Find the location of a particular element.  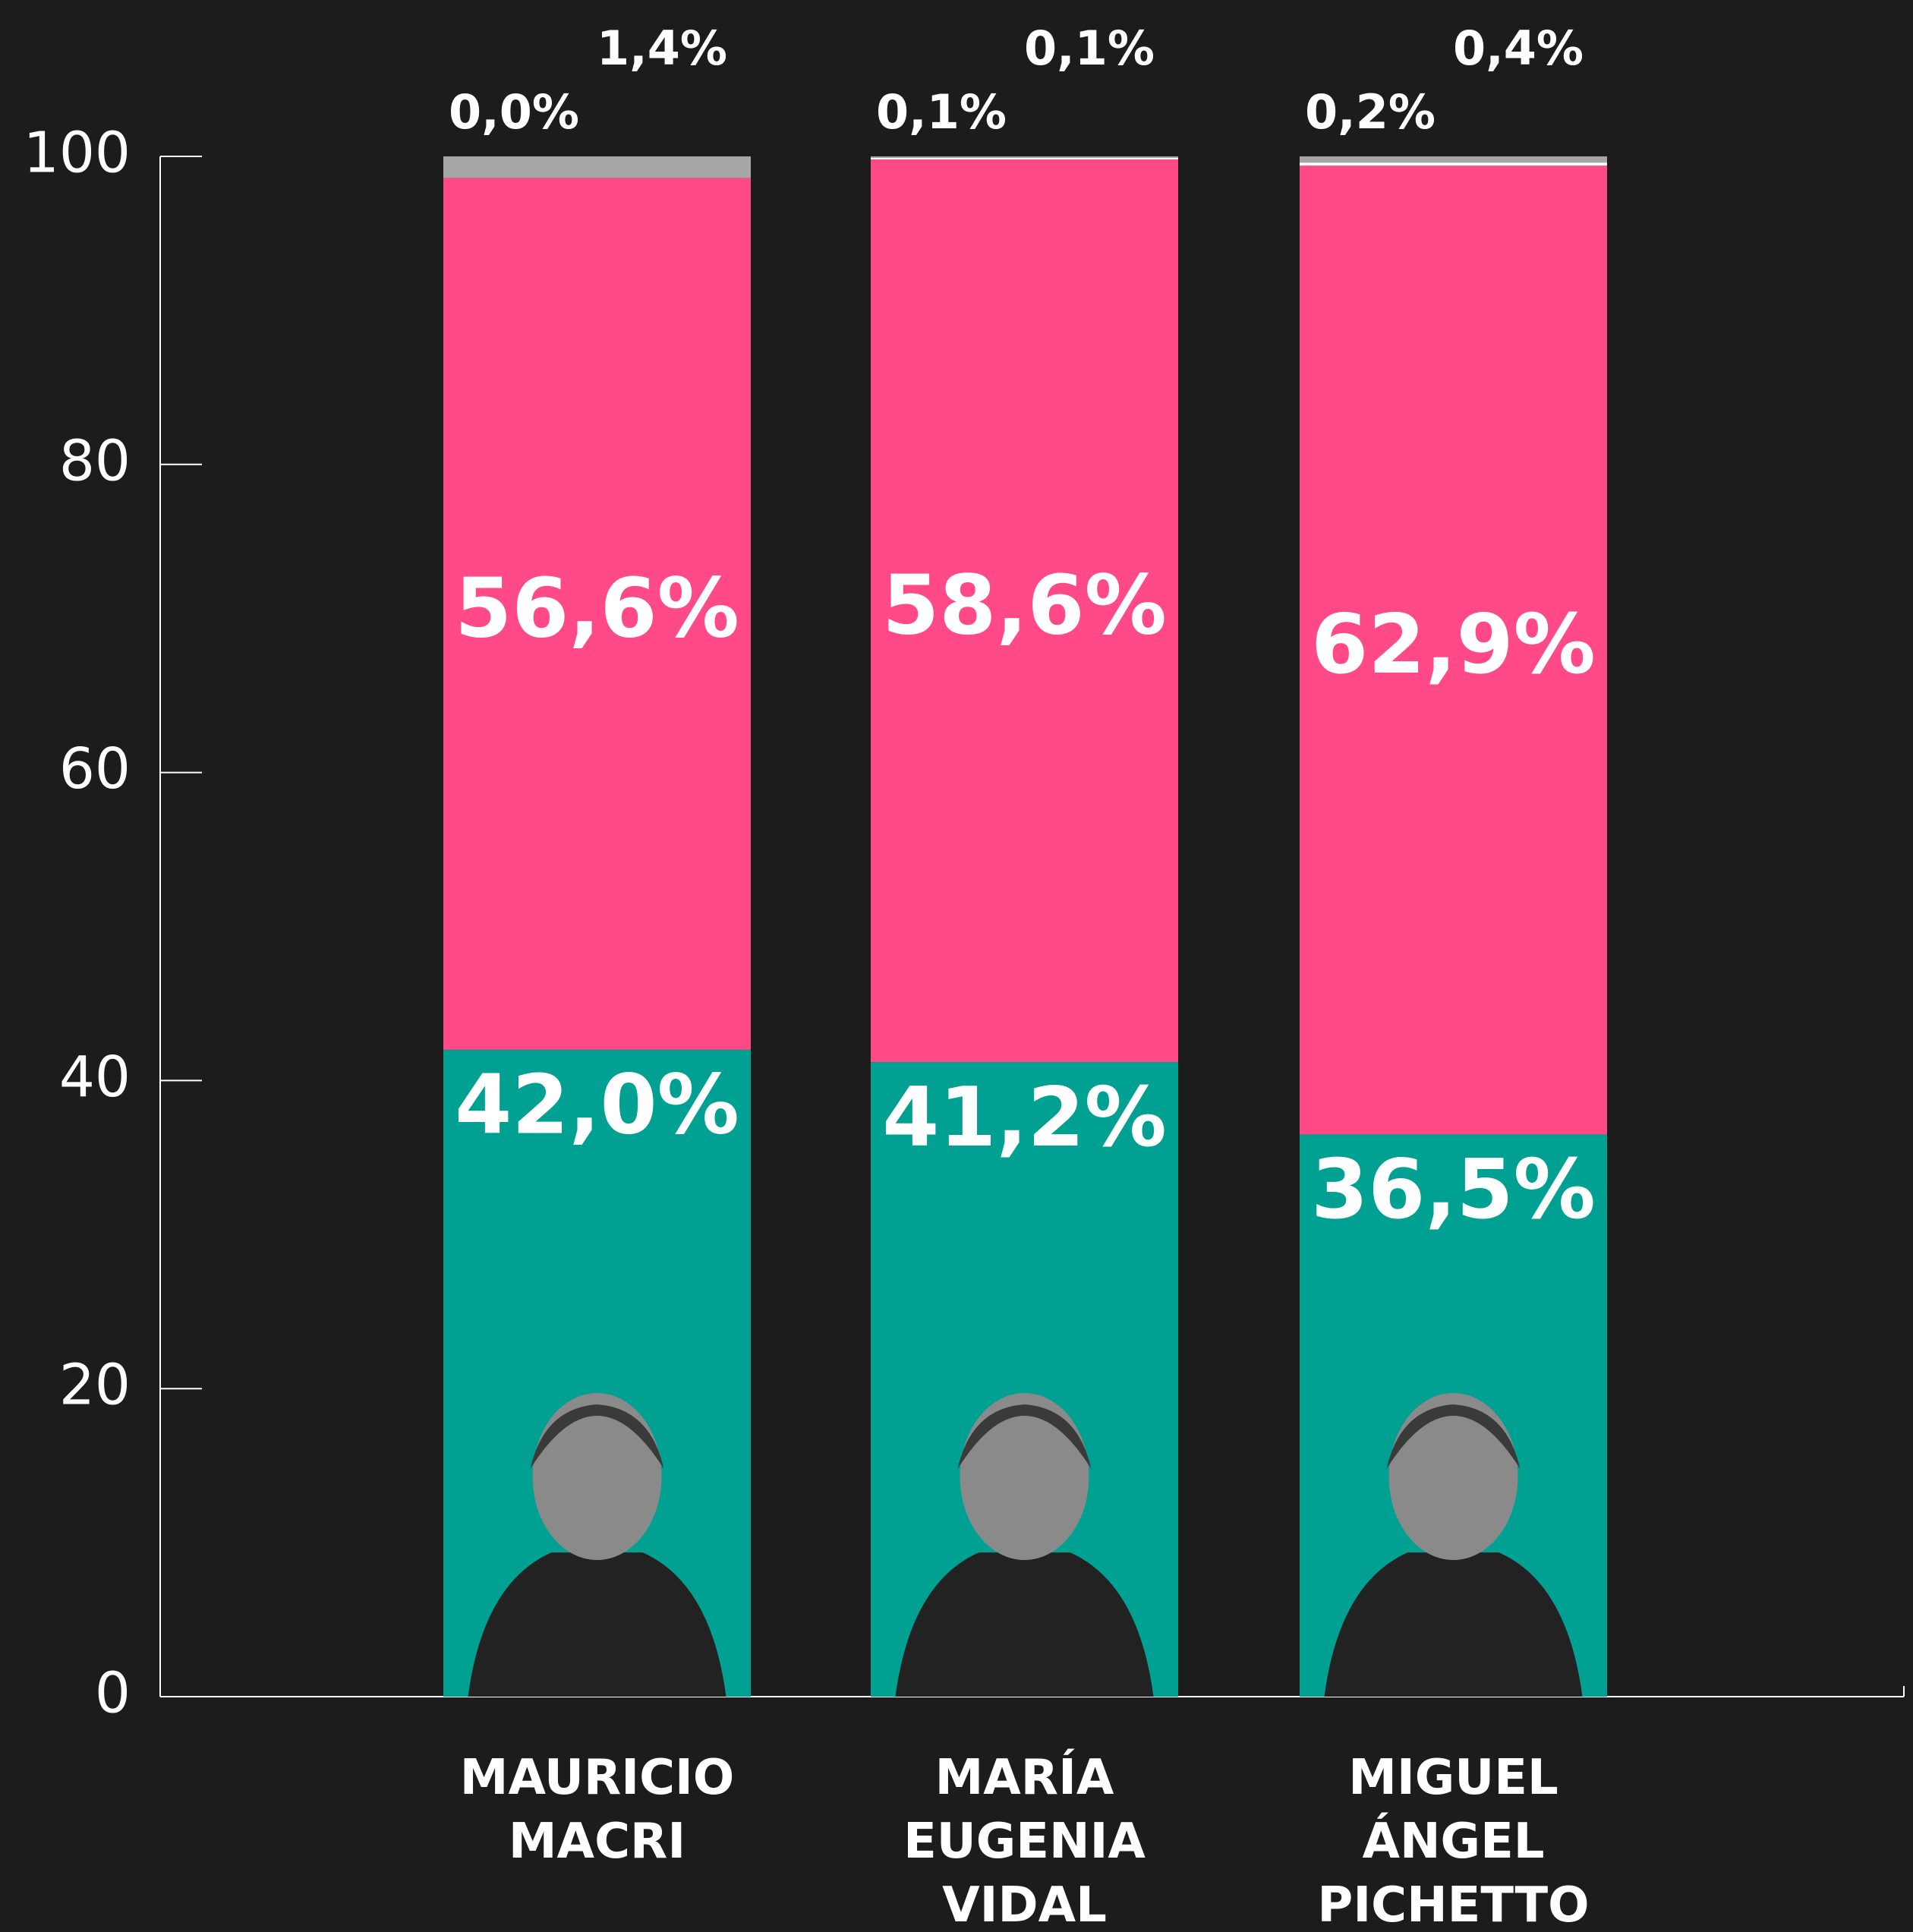

y-tick-label: 20 is located at coordinates (95, 1386).